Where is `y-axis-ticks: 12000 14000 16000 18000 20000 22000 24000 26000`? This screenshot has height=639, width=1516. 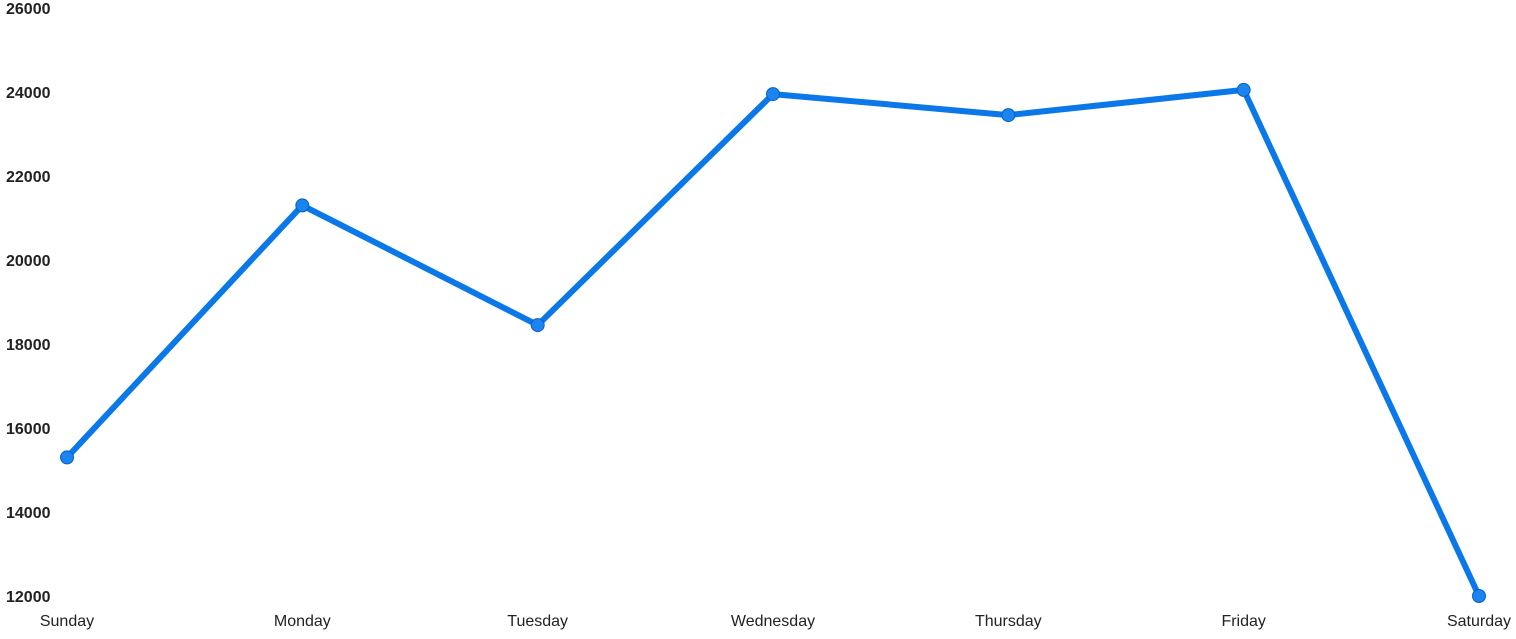 y-axis-ticks: 12000 14000 16000 18000 20000 22000 24000 26000 is located at coordinates (28, 303).